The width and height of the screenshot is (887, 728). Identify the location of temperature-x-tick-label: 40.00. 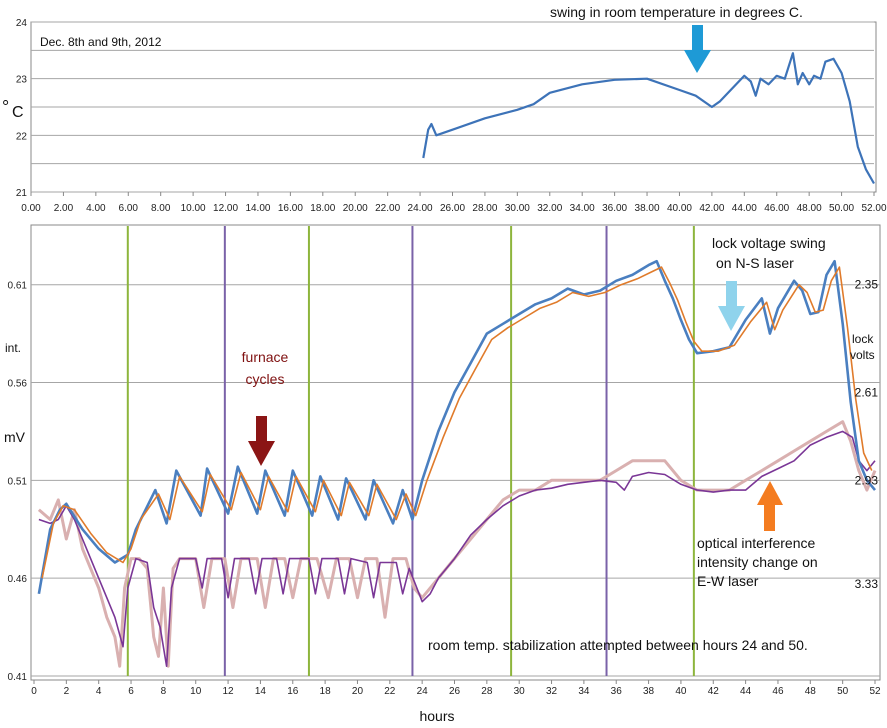
(679, 208).